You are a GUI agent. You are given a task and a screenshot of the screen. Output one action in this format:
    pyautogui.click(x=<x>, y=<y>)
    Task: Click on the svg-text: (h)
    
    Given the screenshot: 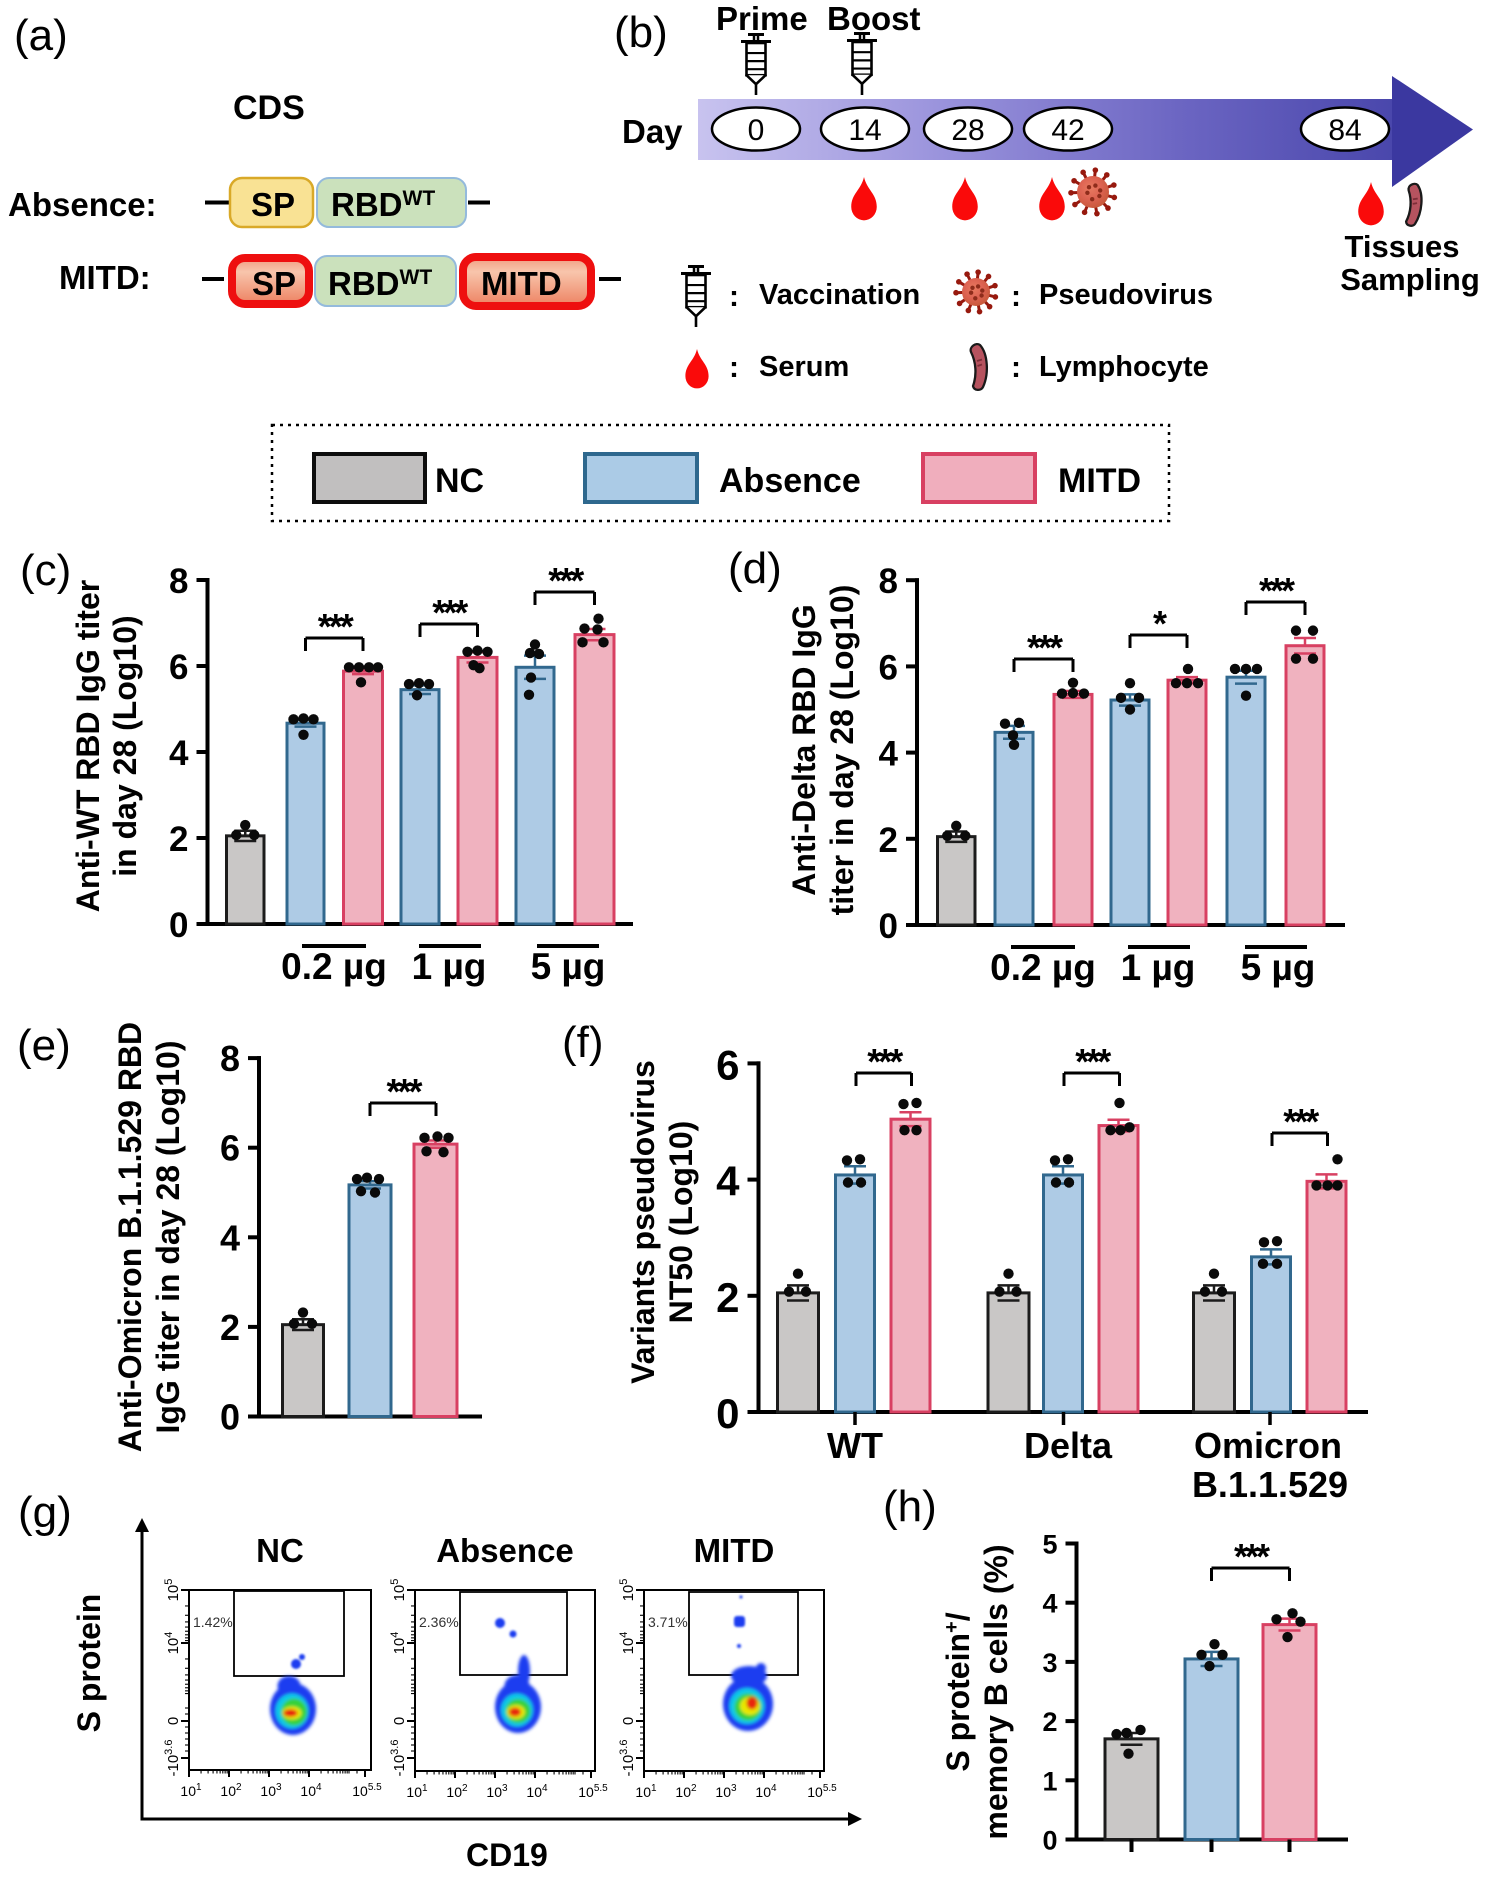 What is the action you would take?
    pyautogui.click(x=910, y=1506)
    